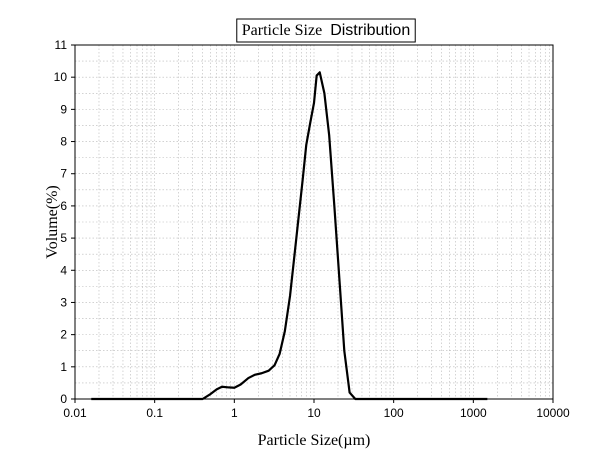 The width and height of the screenshot is (591, 463). I want to click on y-tick-labels: 0 1 2 3 4 5 6 7 8 9 10 11, so click(61, 222).